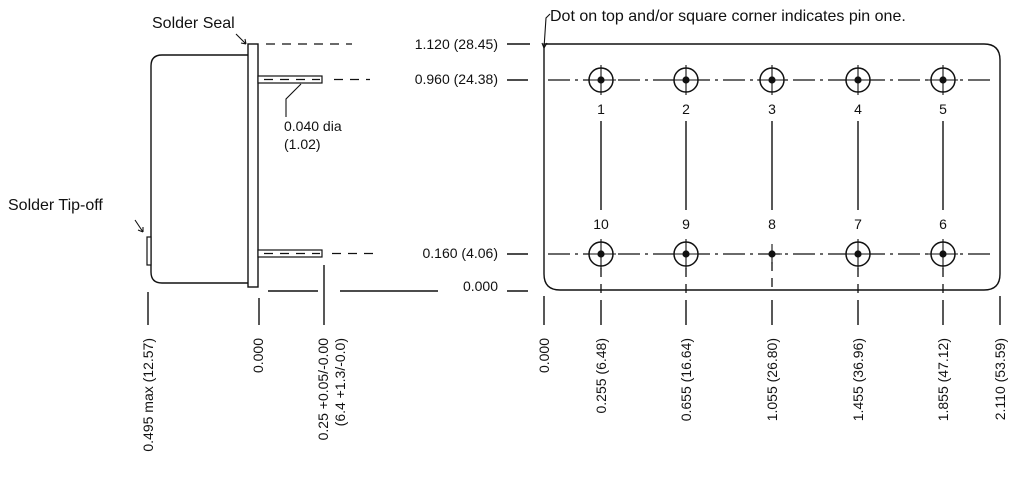 The image size is (1021, 485). I want to click on pin-label-7: 7, so click(858, 224).